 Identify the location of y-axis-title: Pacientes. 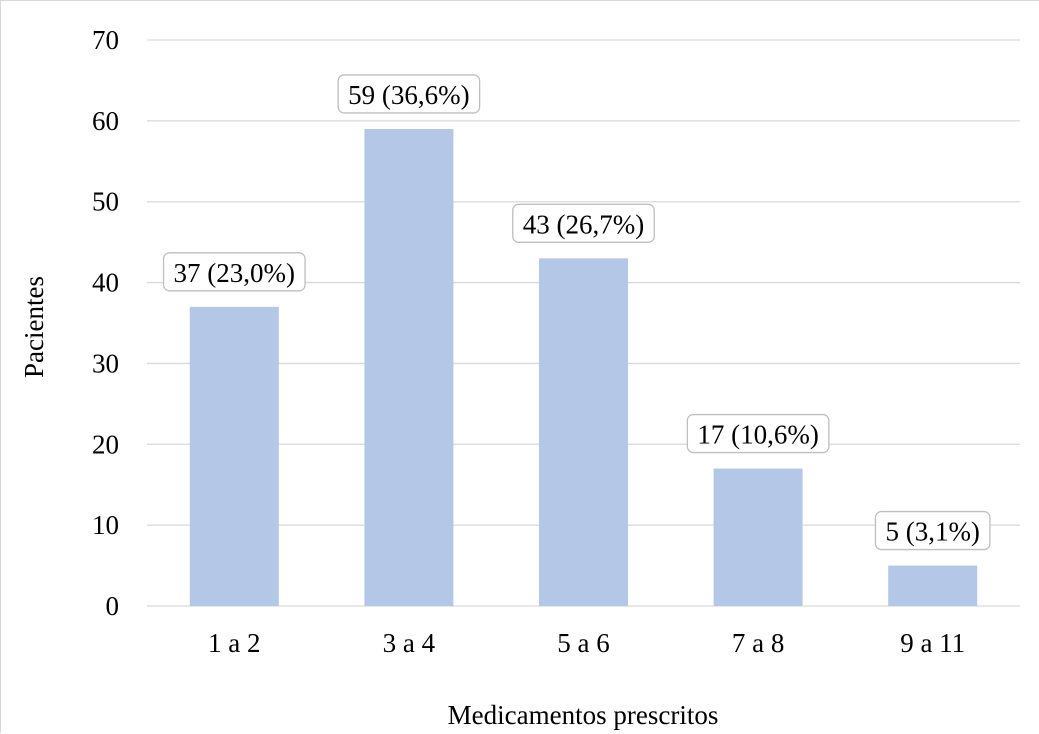
(34, 327).